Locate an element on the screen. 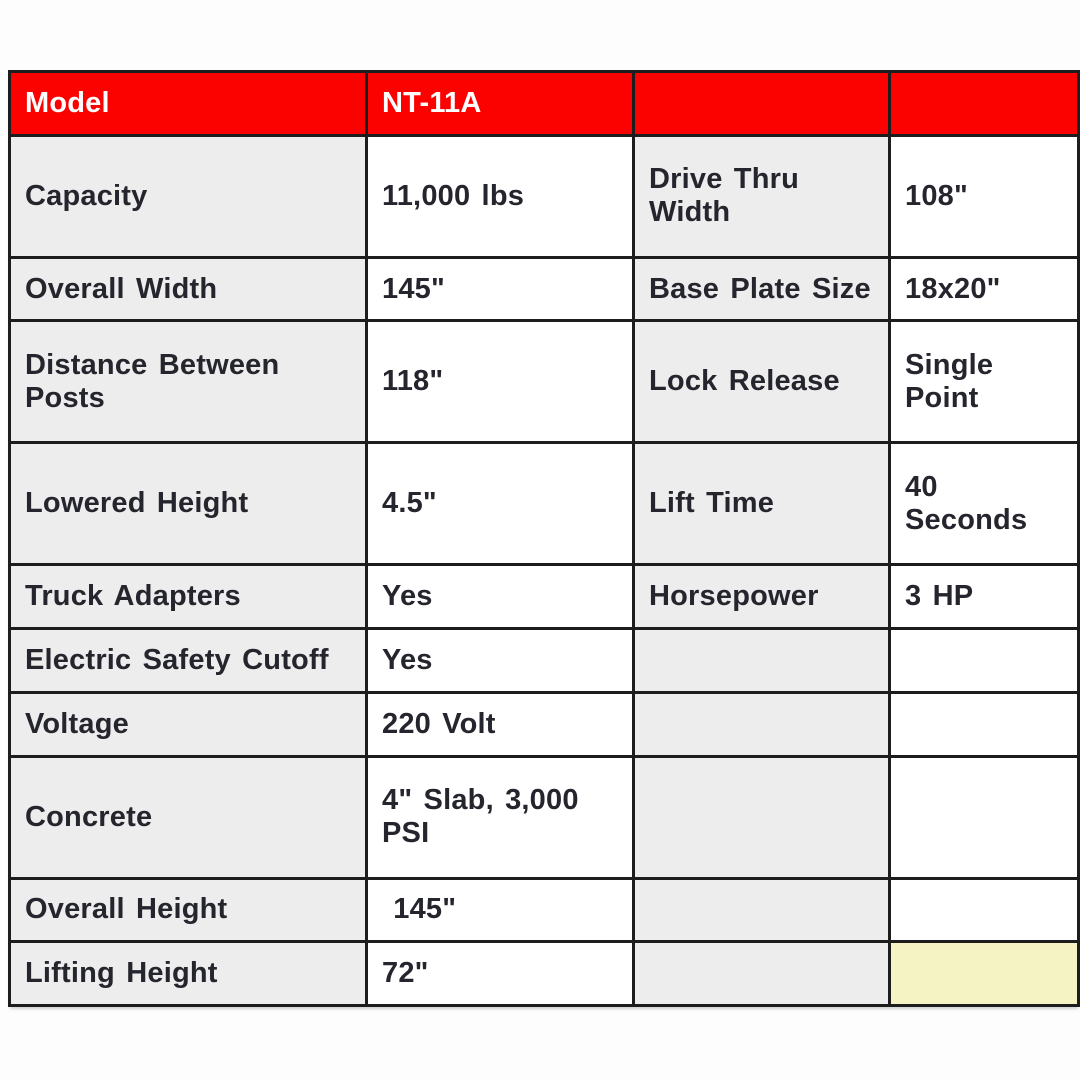  spec-label: Overall Height is located at coordinates (188, 910).